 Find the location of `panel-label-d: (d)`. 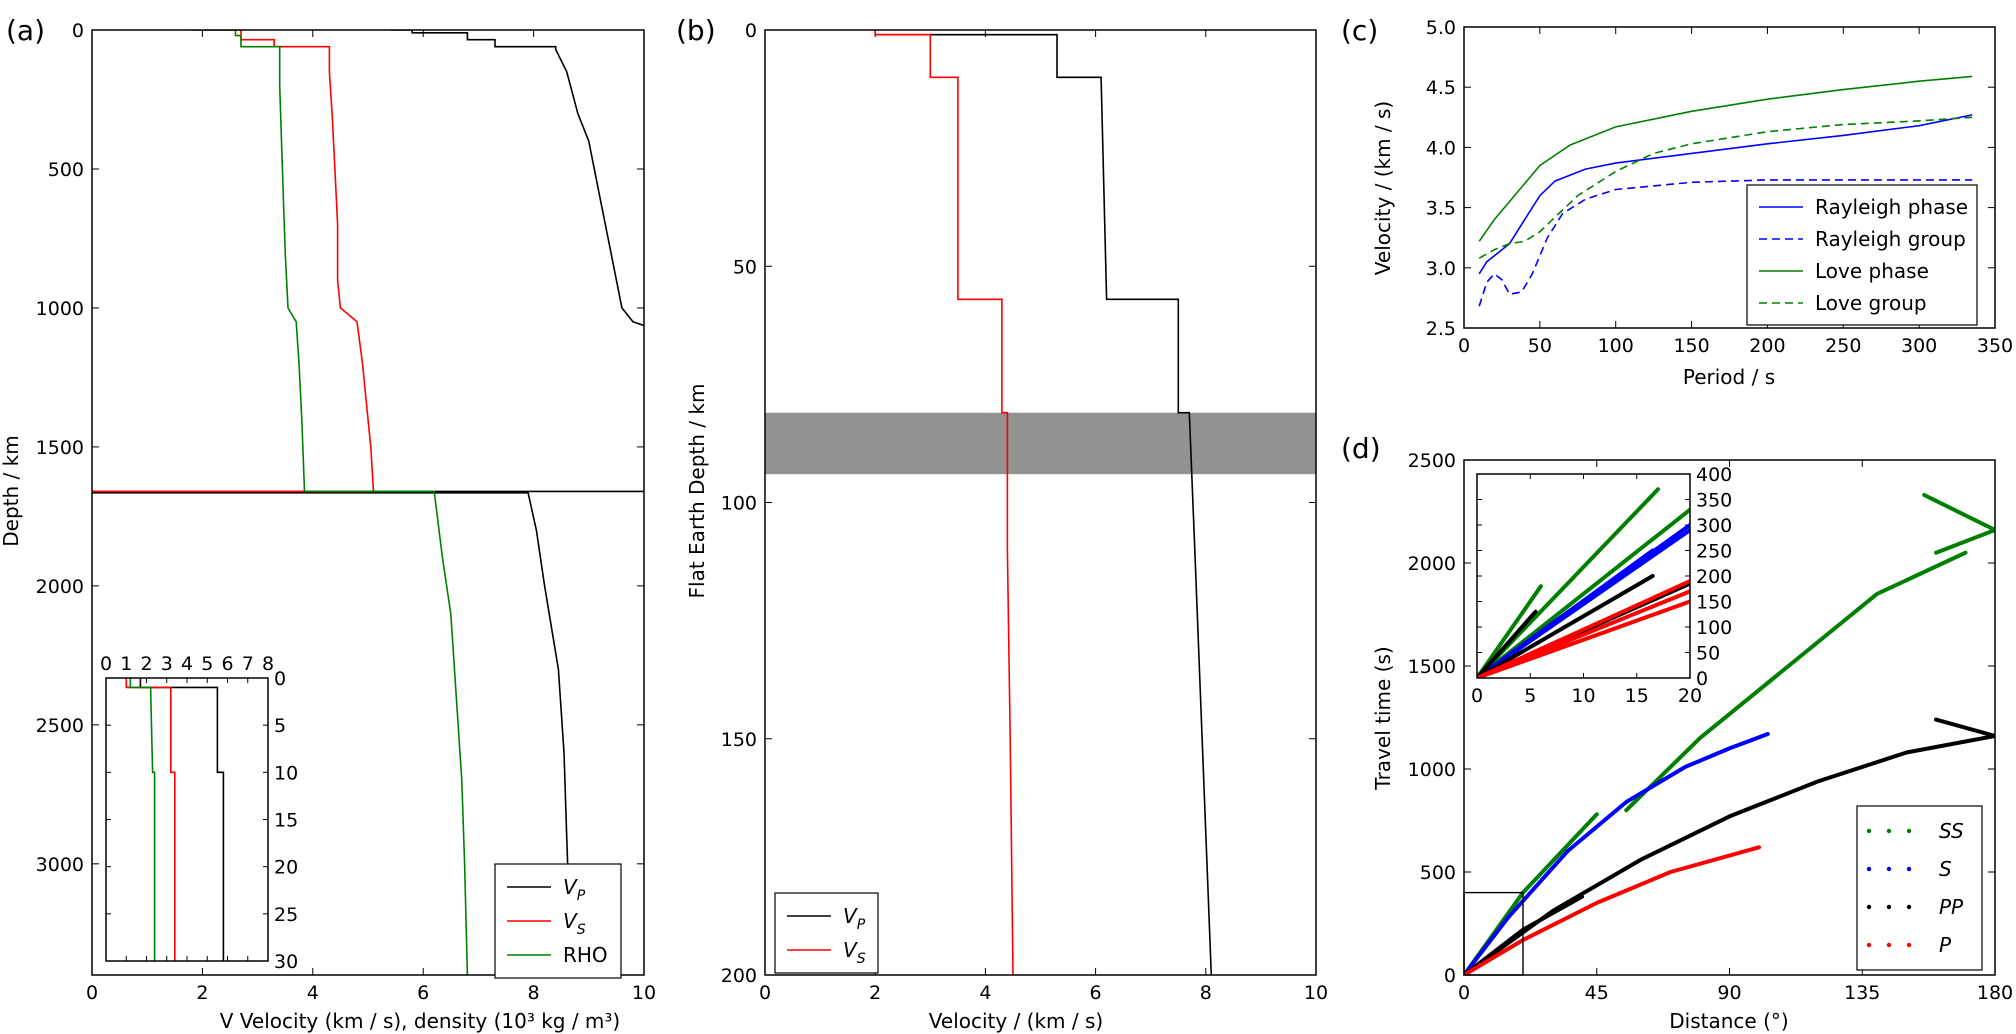

panel-label-d: (d) is located at coordinates (1361, 448).